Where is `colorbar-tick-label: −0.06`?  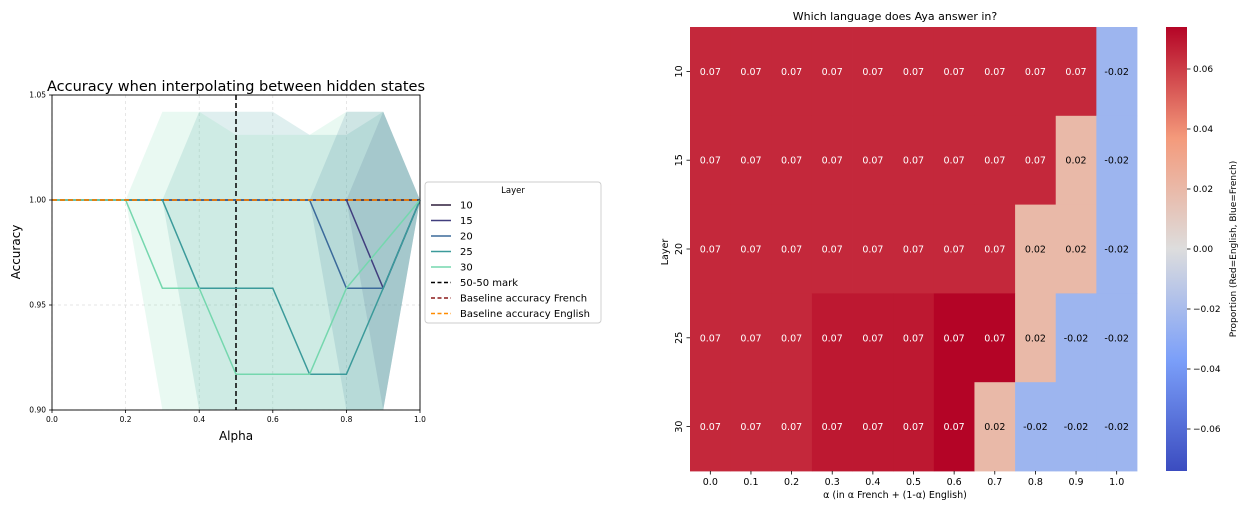
colorbar-tick-label: −0.06 is located at coordinates (1207, 430).